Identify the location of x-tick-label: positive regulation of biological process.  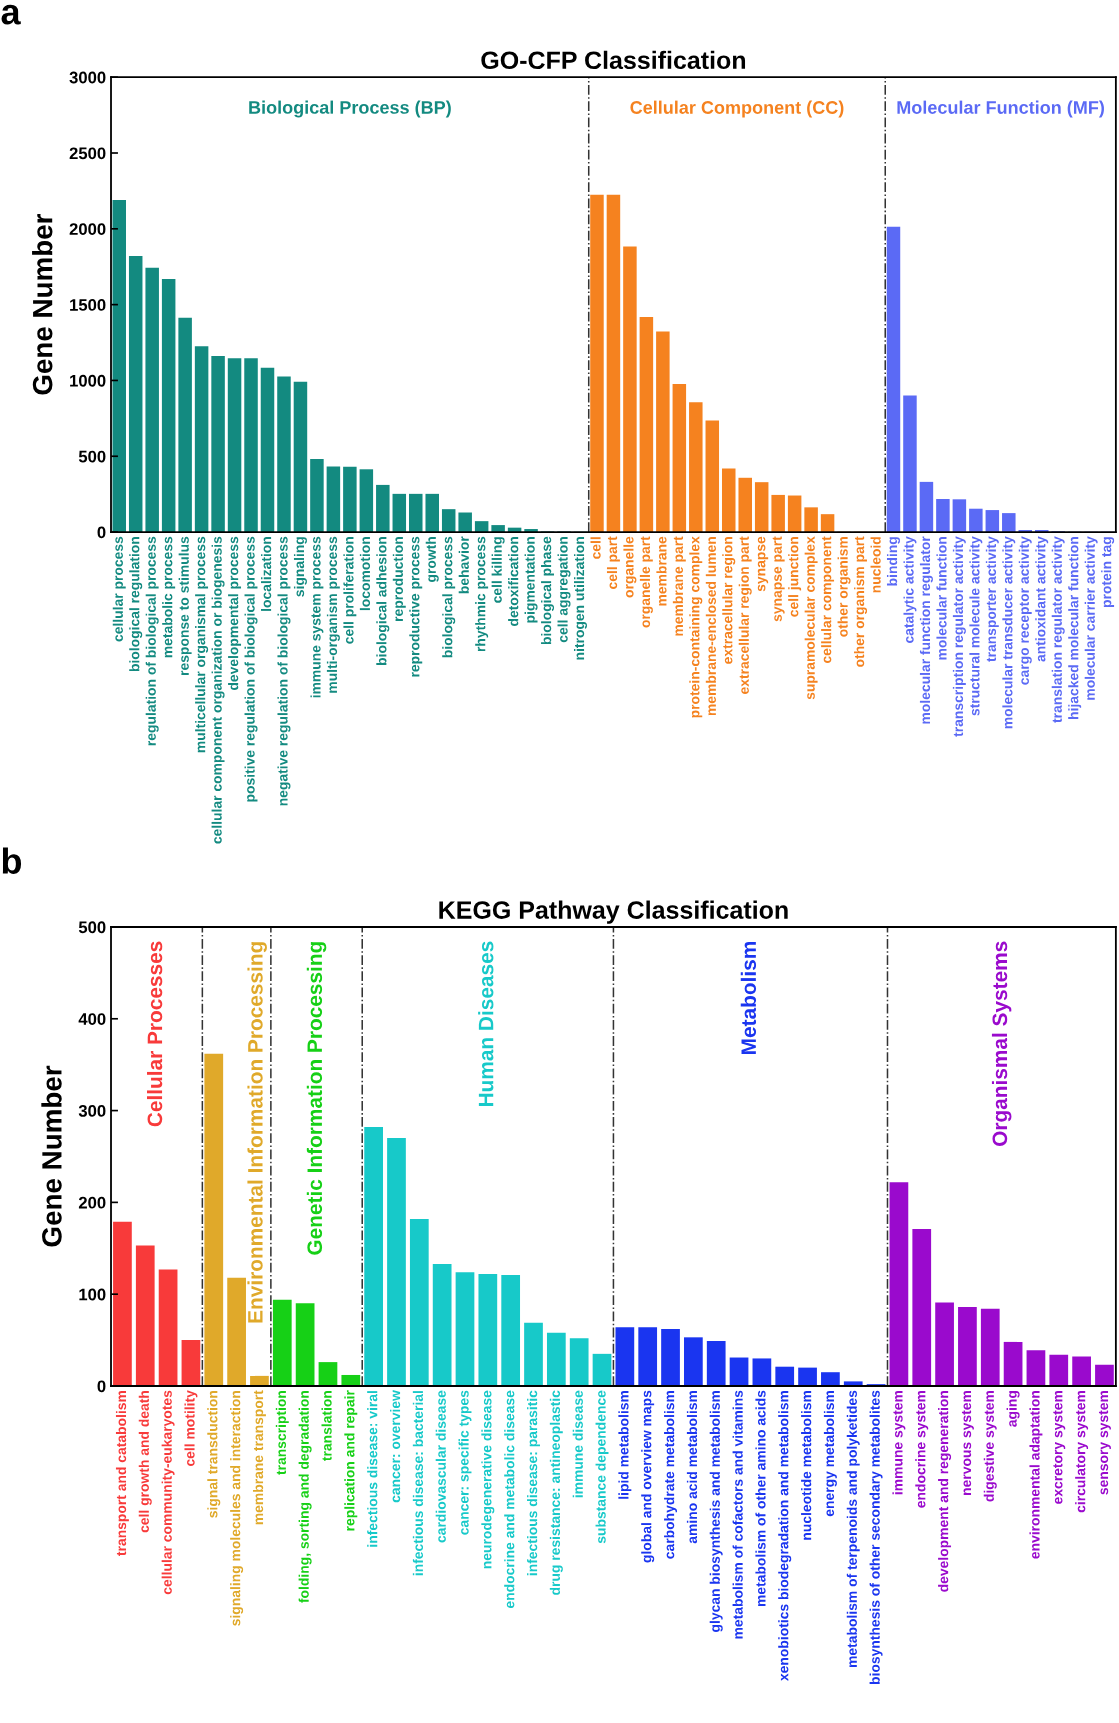
(251, 669).